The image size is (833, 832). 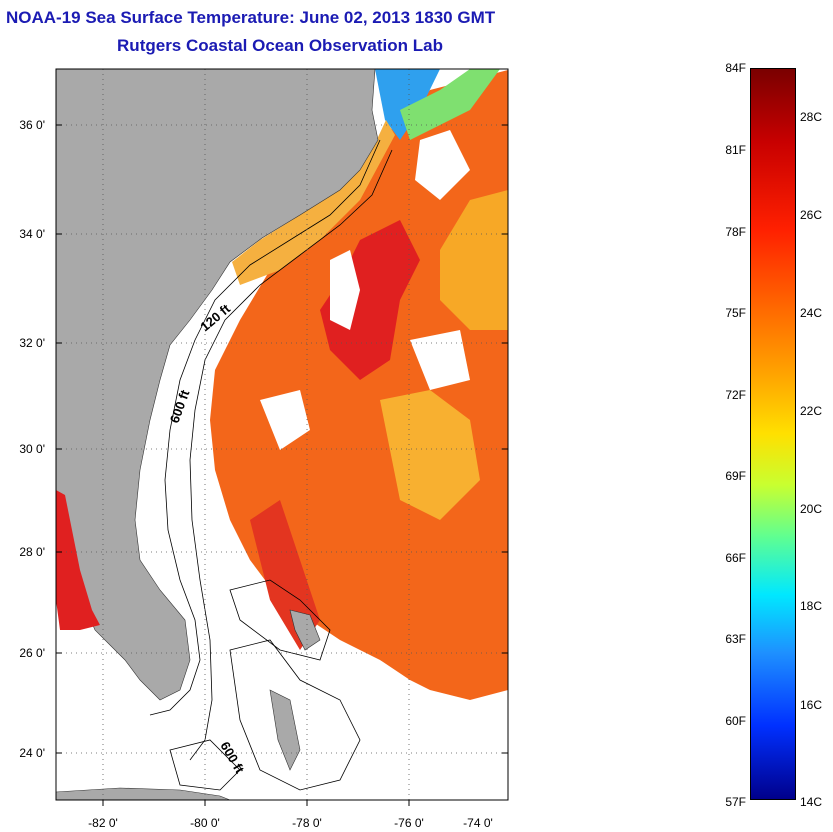 I want to click on lat-label-30: 30 0', so click(x=32, y=449).